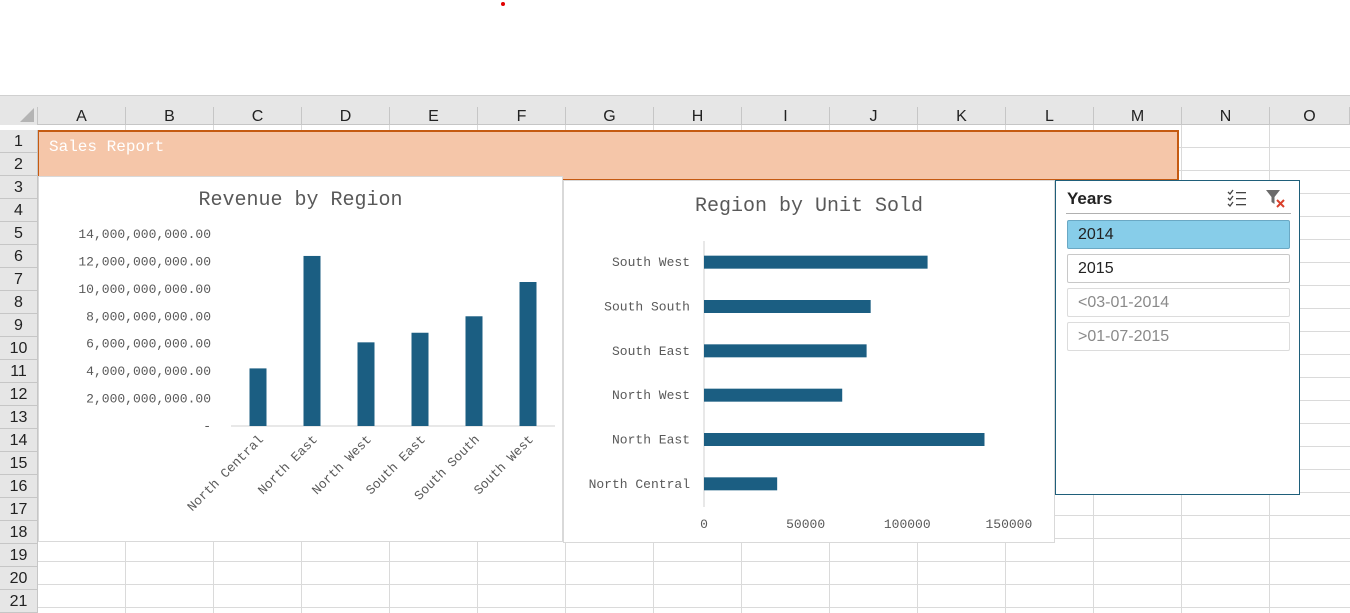 Image resolution: width=1350 pixels, height=613 pixels. I want to click on row-header-20: 20, so click(19, 578).